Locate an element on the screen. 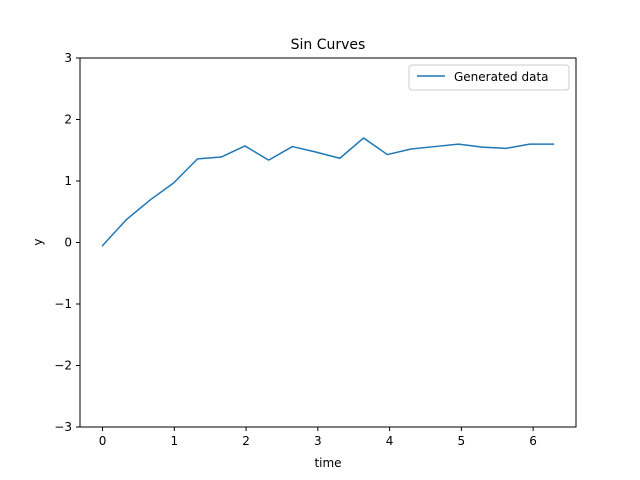 This screenshot has width=640, height=480. y-tick-label: −2 is located at coordinates (63, 366).